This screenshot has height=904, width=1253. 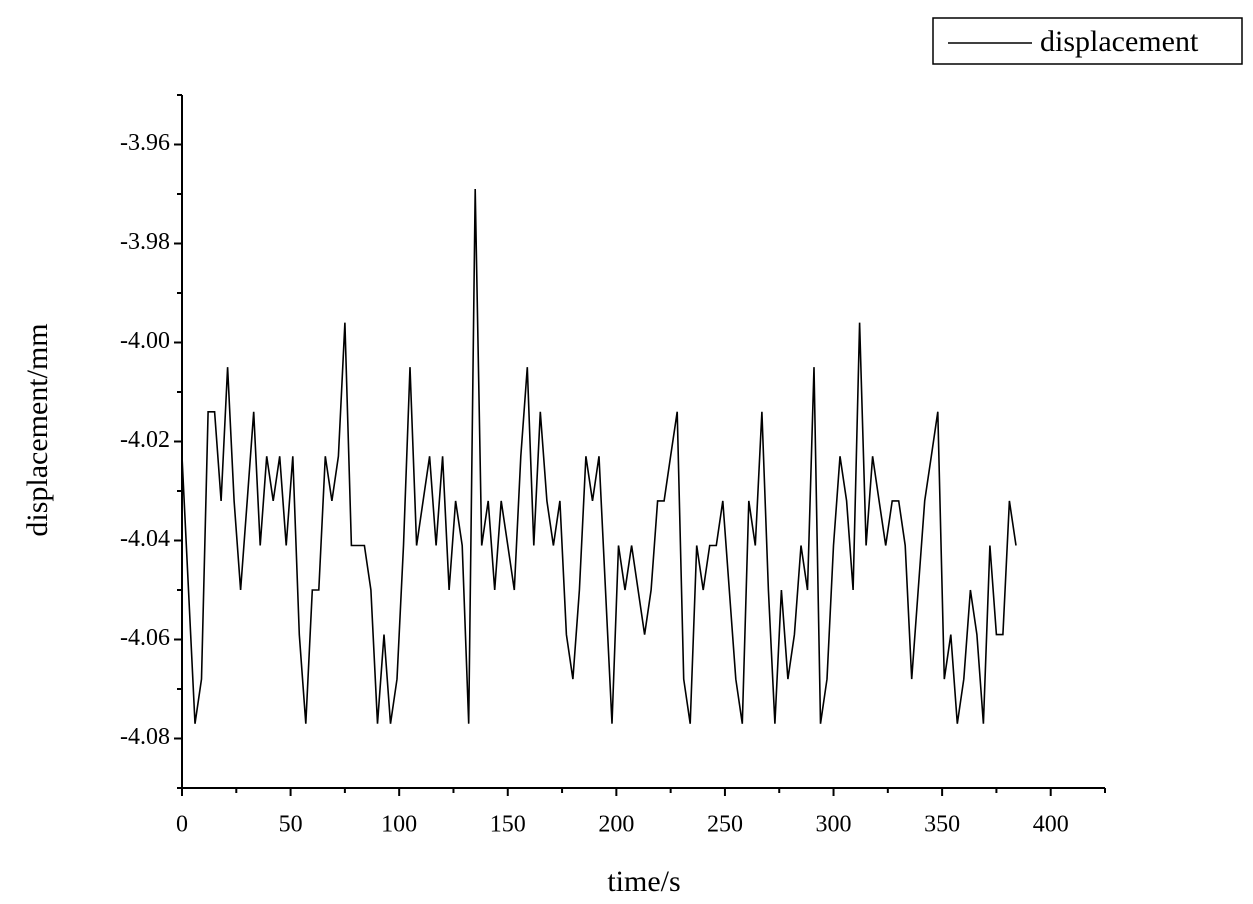 I want to click on x-tick-label: 50, so click(x=291, y=825).